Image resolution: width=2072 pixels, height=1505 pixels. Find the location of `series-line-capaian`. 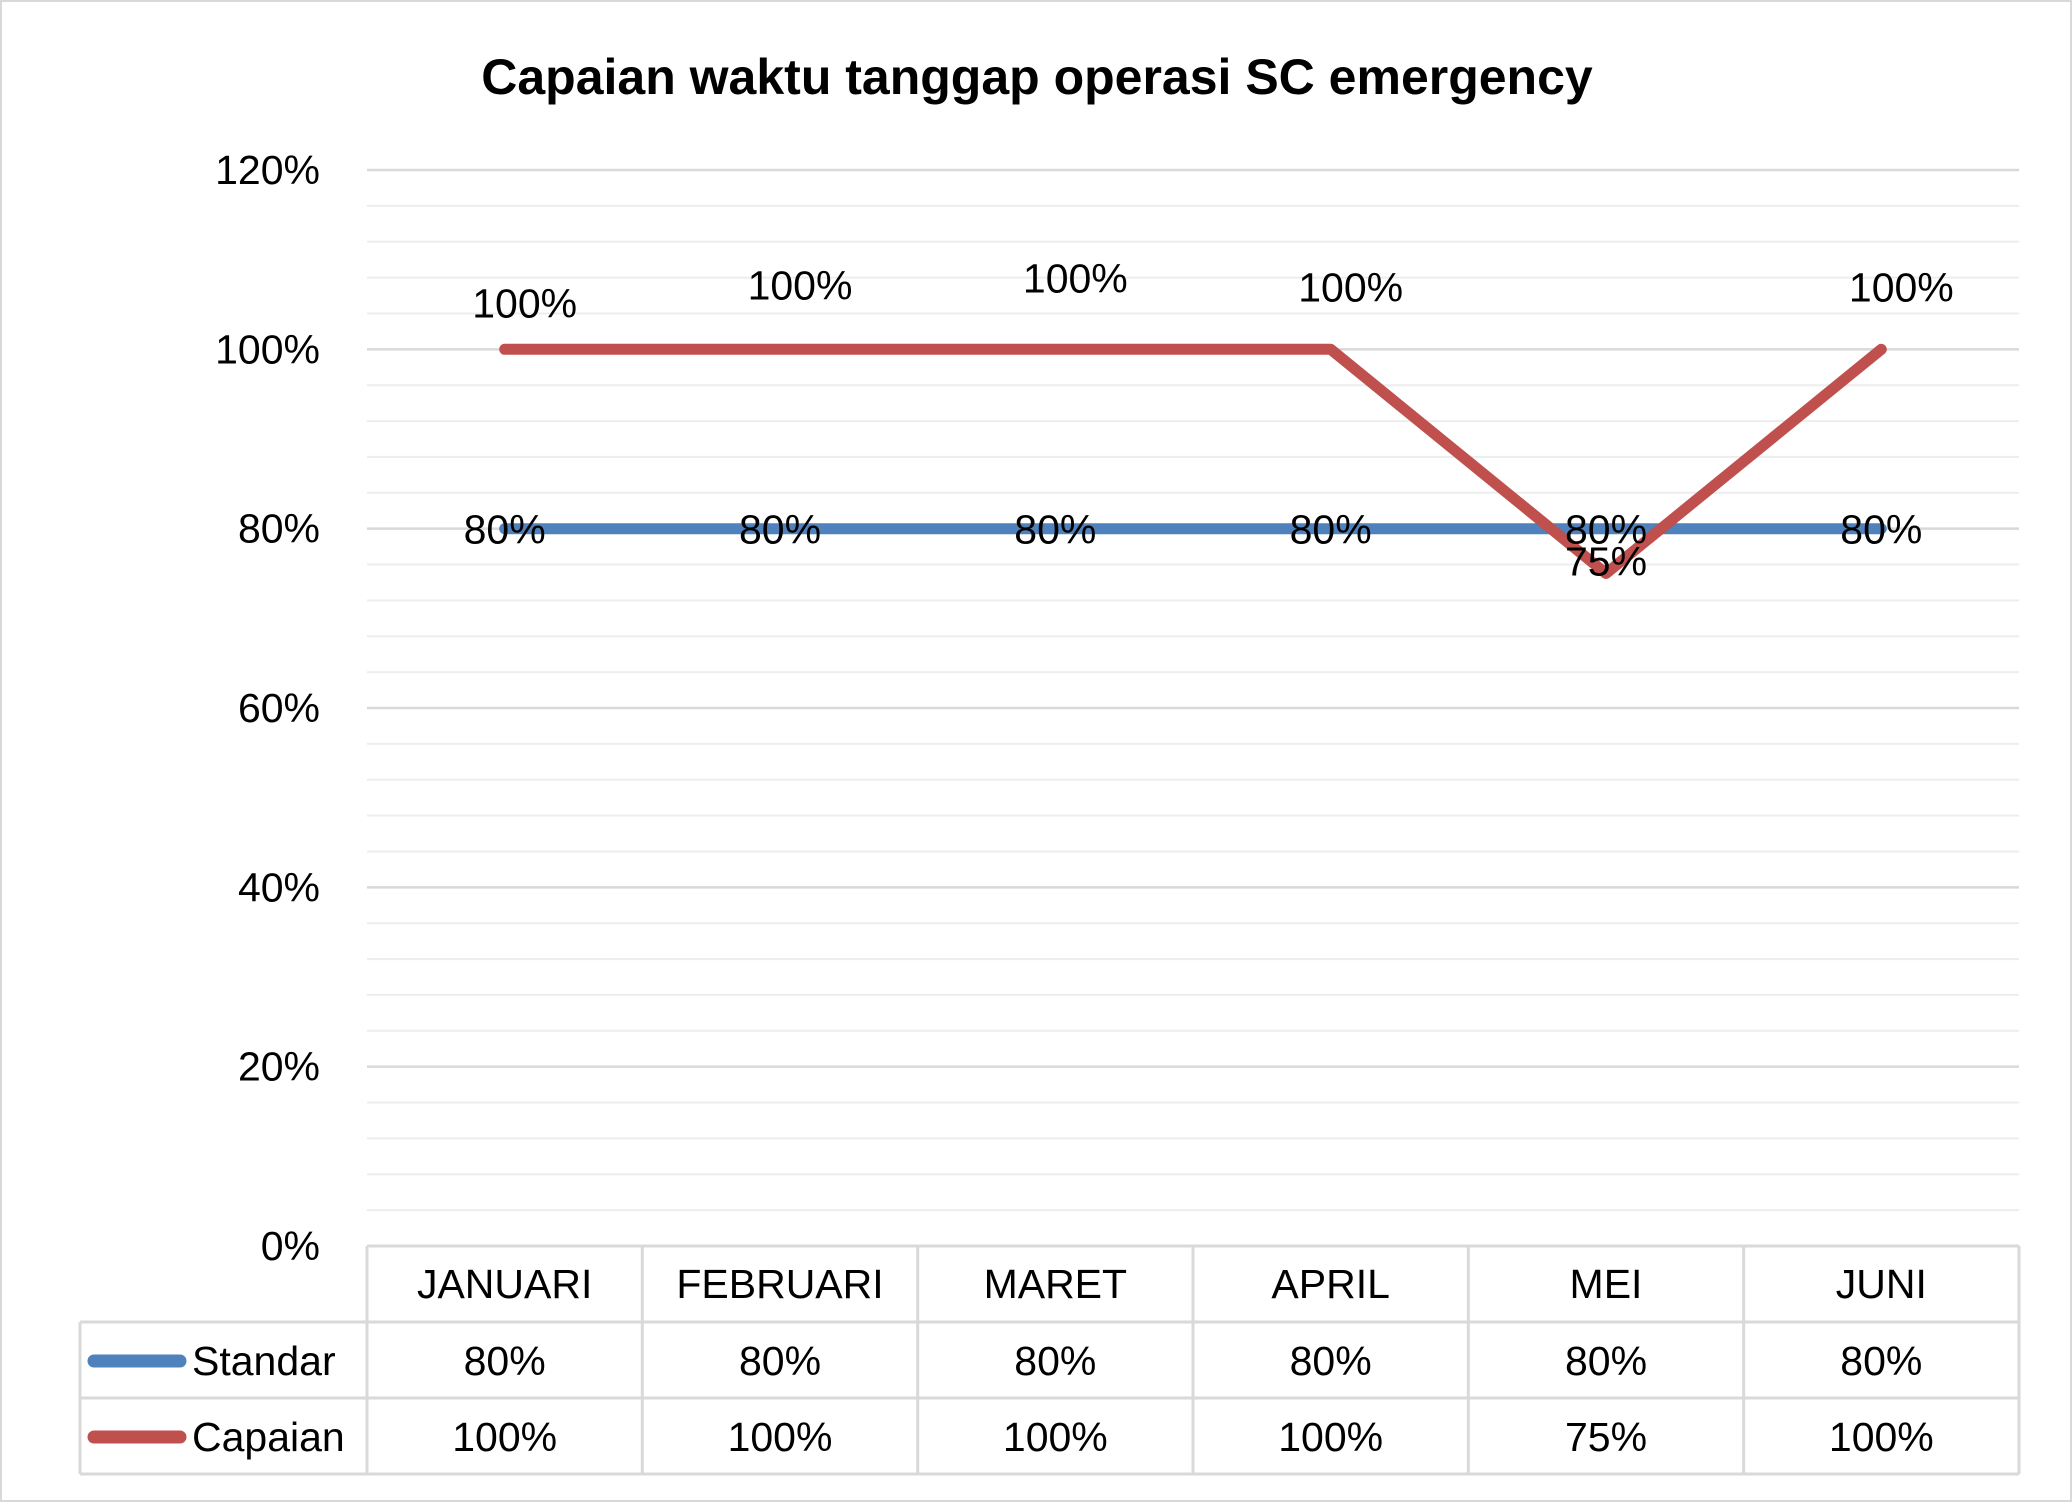

series-line-capaian is located at coordinates (1193, 461).